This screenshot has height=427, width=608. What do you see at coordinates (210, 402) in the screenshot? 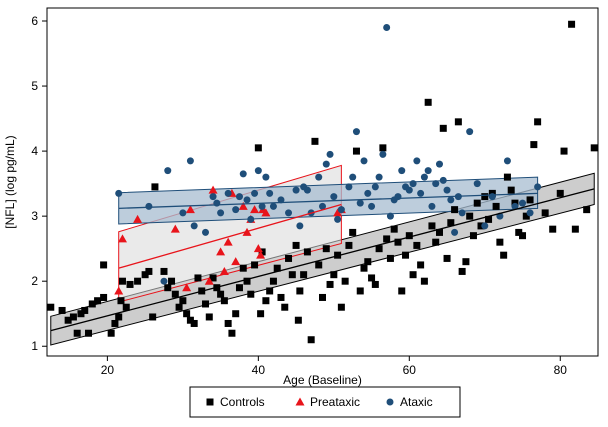
I see `legend-marker-controls` at bounding box center [210, 402].